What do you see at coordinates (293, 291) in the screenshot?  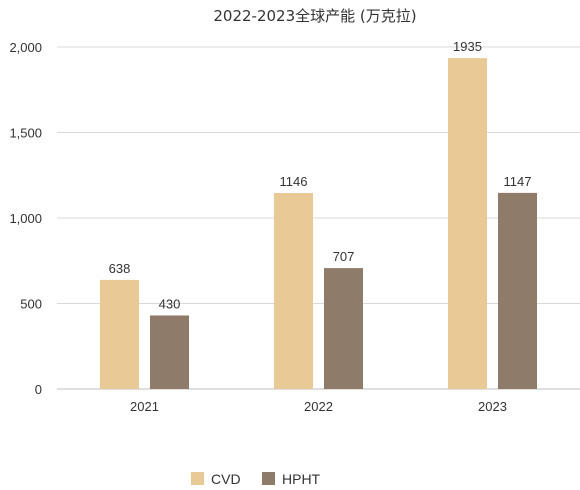 I see `bar-cvd-2022` at bounding box center [293, 291].